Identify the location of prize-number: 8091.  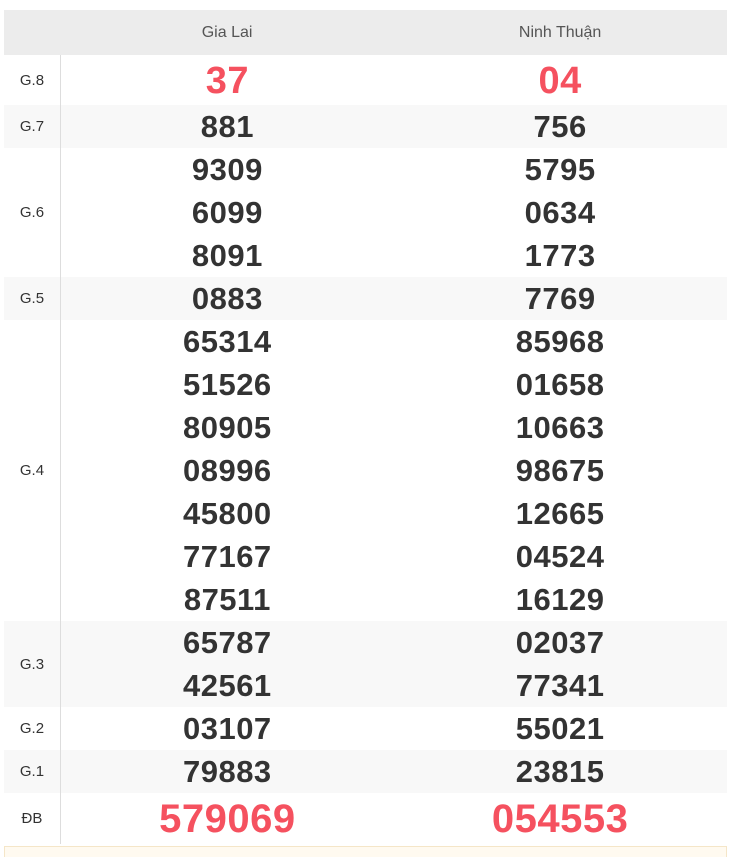
(227, 255).